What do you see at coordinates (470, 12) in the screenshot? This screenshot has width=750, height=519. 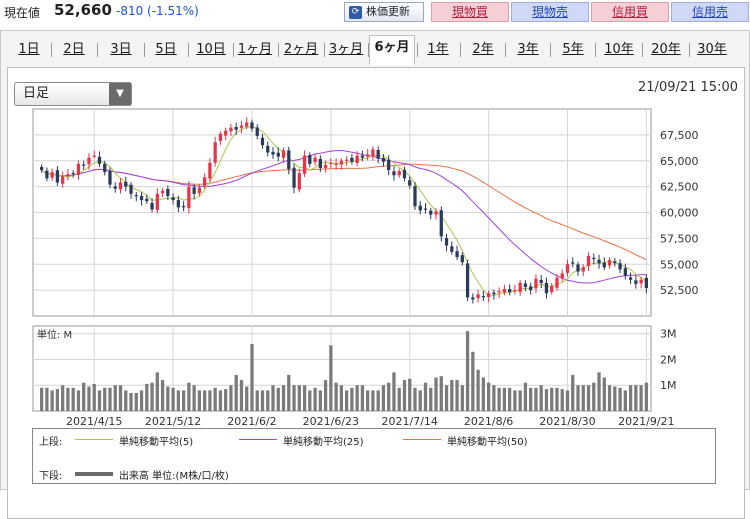 I see `trade-button-0: 現物買` at bounding box center [470, 12].